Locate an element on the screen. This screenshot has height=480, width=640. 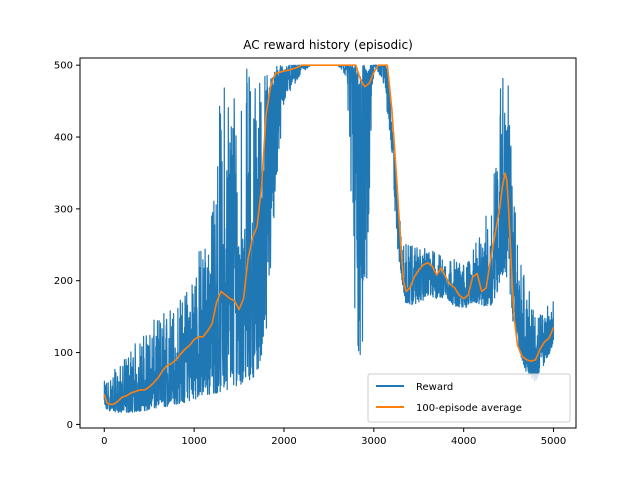
x-tick-label: 2000 is located at coordinates (283, 441).